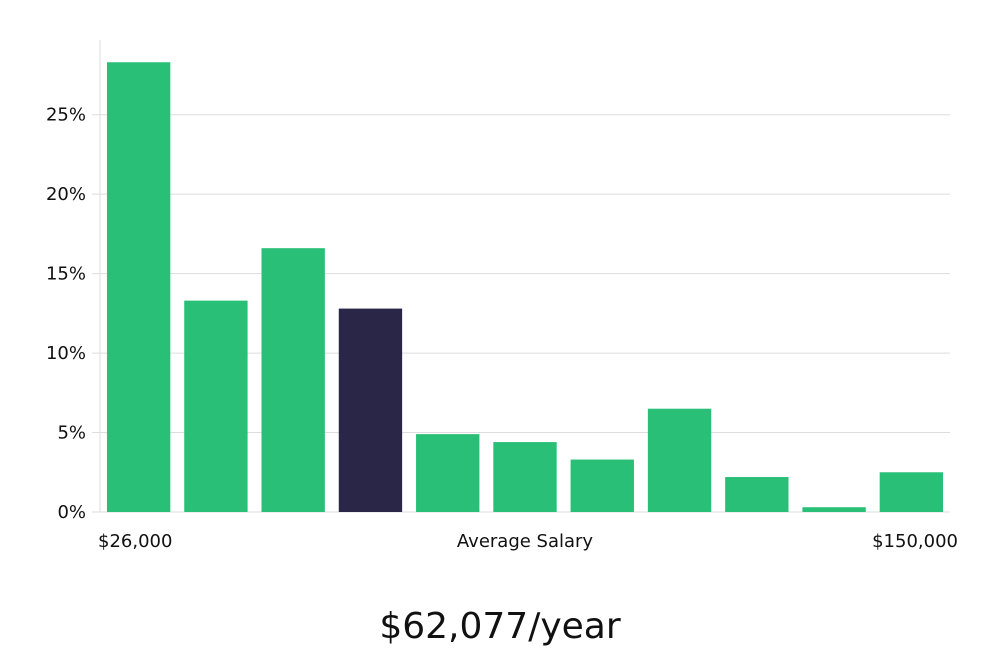 Image resolution: width=1000 pixels, height=660 pixels. Describe the element at coordinates (66, 353) in the screenshot. I see `y-tick-label: 10%` at that location.